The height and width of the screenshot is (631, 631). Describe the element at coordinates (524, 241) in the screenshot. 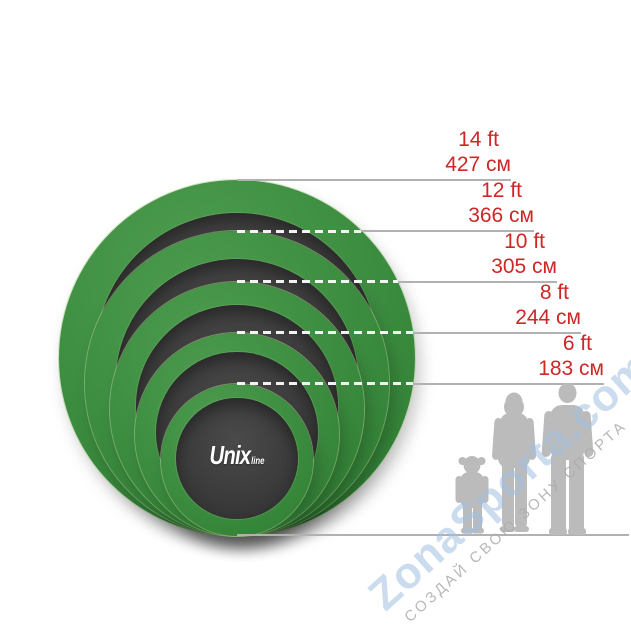

I see `size-label-ft: 10 ft` at that location.